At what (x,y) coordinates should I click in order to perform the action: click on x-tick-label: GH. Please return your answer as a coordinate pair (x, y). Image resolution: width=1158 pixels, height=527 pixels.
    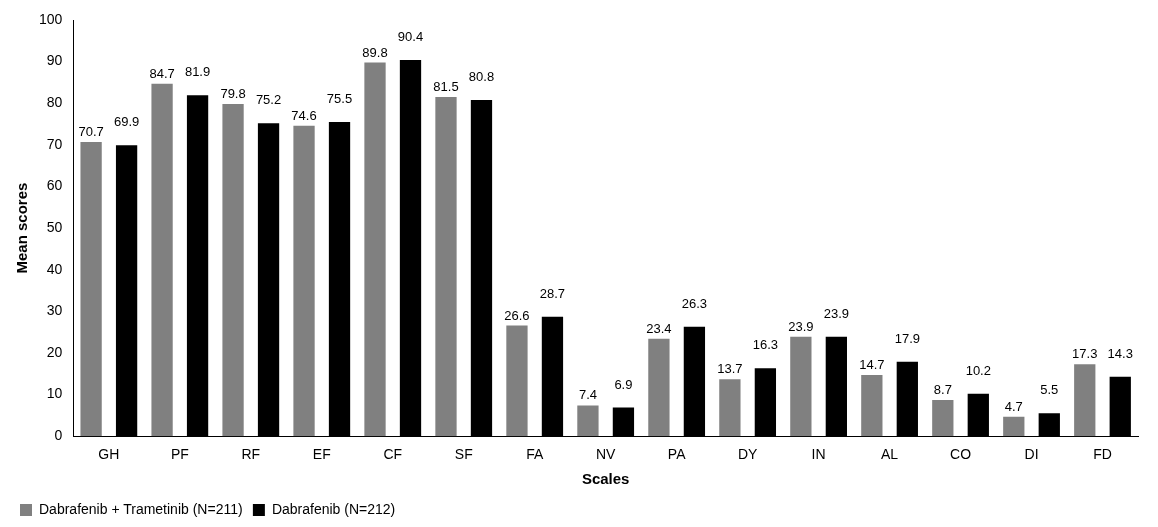
    Looking at the image, I should click on (109, 454).